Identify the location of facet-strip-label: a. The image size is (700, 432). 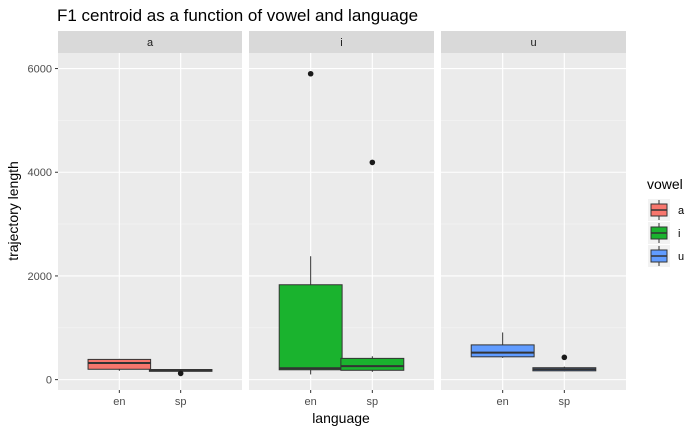
(150, 43).